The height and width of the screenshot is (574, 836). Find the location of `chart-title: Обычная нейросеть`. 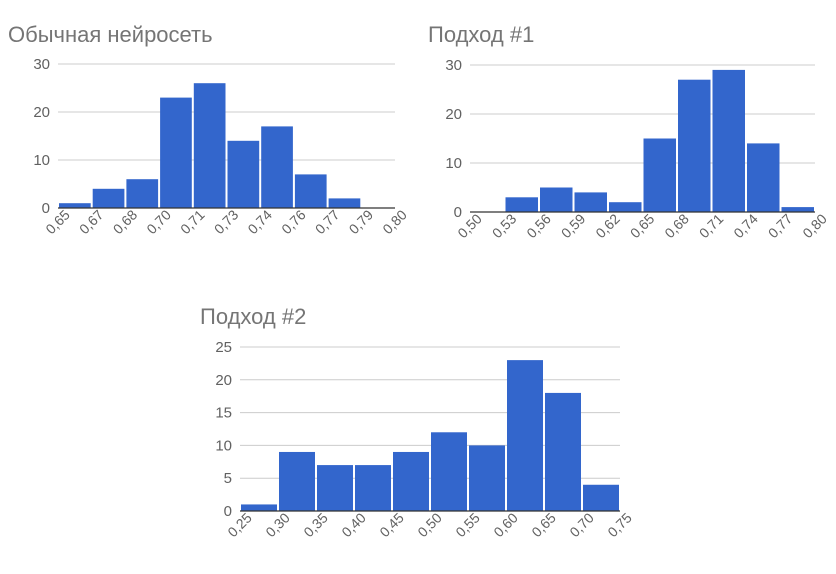

chart-title: Обычная нейросеть is located at coordinates (110, 34).